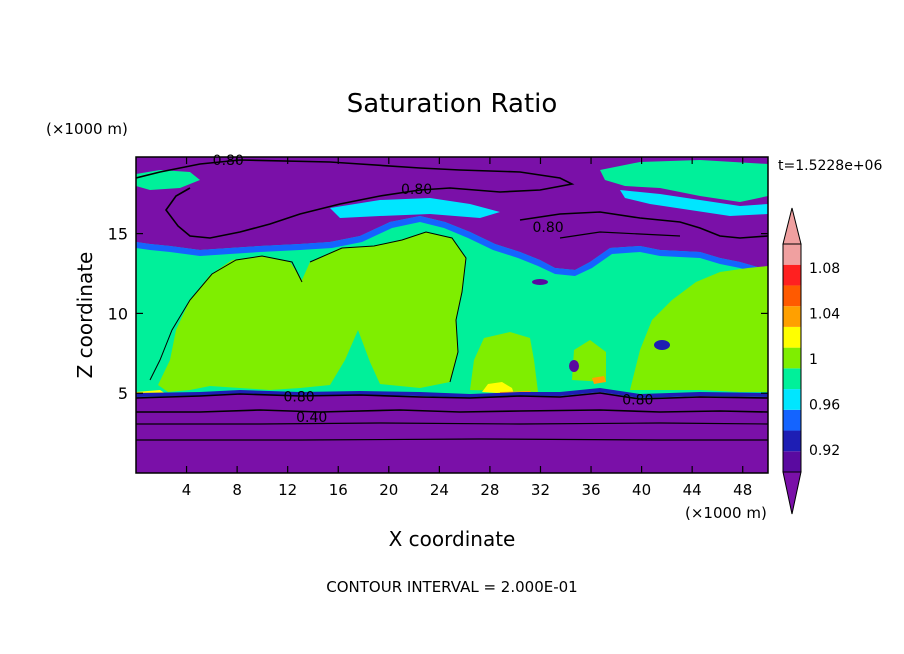 The width and height of the screenshot is (904, 654). Describe the element at coordinates (388, 490) in the screenshot. I see `x-tick-label: 20` at that location.